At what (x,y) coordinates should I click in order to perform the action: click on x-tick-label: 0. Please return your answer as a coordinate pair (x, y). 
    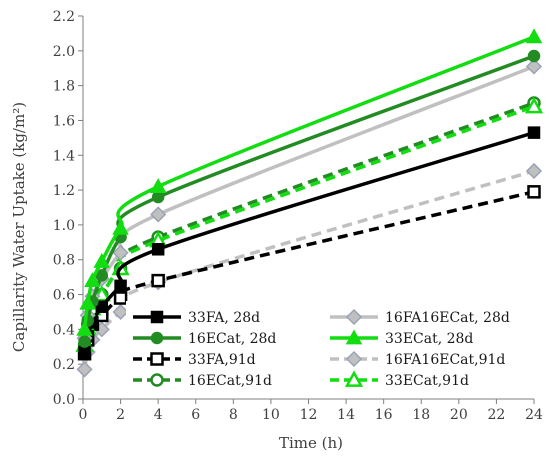
    Looking at the image, I should click on (83, 415).